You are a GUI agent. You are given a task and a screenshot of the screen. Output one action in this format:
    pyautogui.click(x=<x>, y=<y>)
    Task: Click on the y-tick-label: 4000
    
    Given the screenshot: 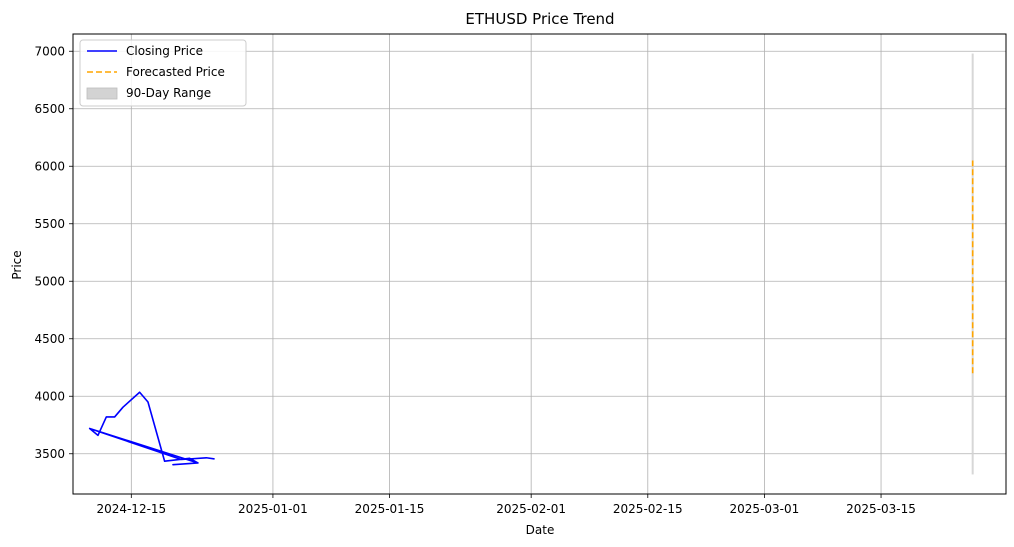 What is the action you would take?
    pyautogui.click(x=49, y=396)
    